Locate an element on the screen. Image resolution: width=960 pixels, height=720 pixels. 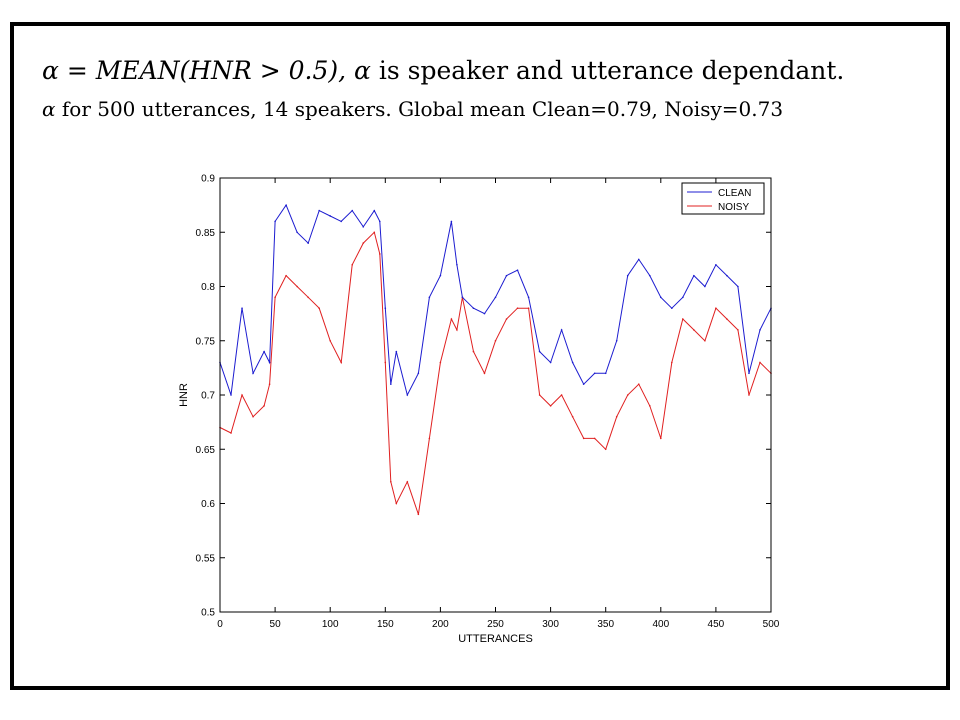
formula: α = MEAN(HNR > 0.5), is located at coordinates (194, 70).